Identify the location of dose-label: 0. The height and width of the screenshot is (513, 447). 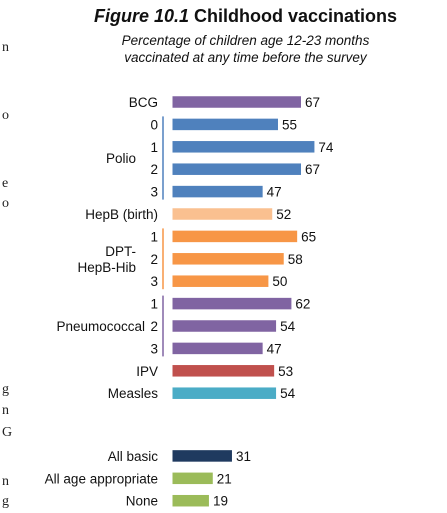
(154, 124).